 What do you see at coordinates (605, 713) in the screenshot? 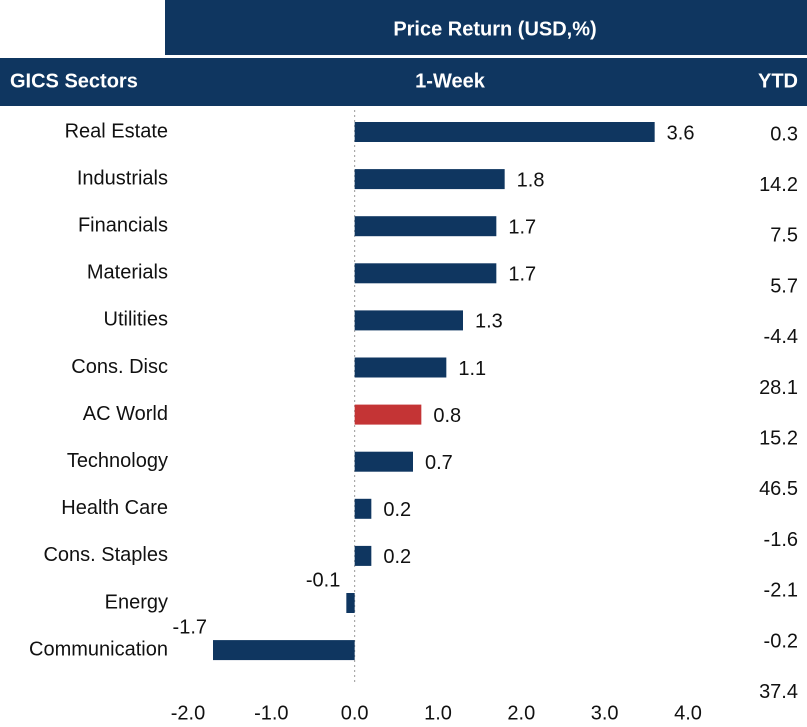
I see `x-tick-label: 3.0` at bounding box center [605, 713].